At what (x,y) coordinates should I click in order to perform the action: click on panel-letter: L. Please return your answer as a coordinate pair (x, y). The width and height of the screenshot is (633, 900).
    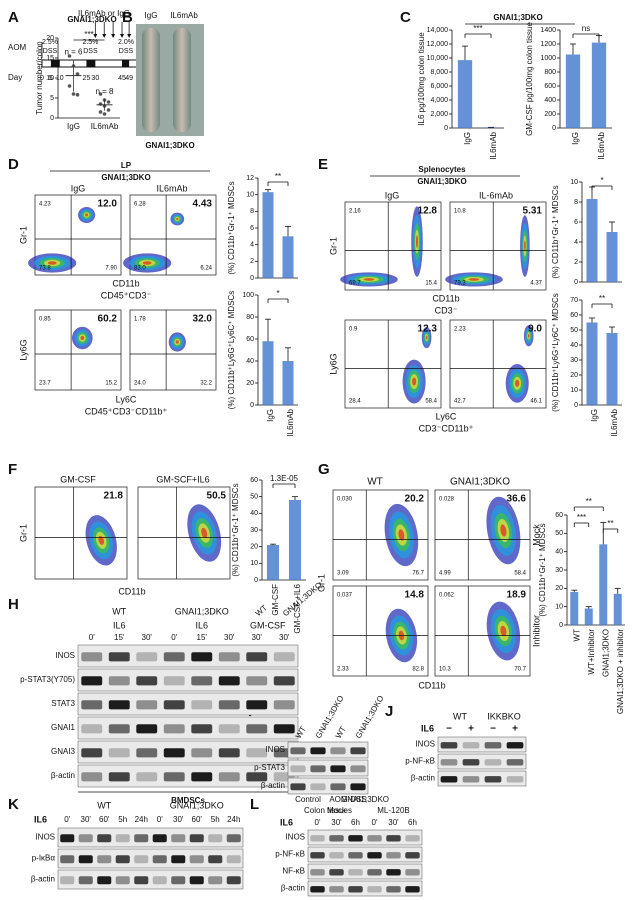
    Looking at the image, I should click on (254, 804).